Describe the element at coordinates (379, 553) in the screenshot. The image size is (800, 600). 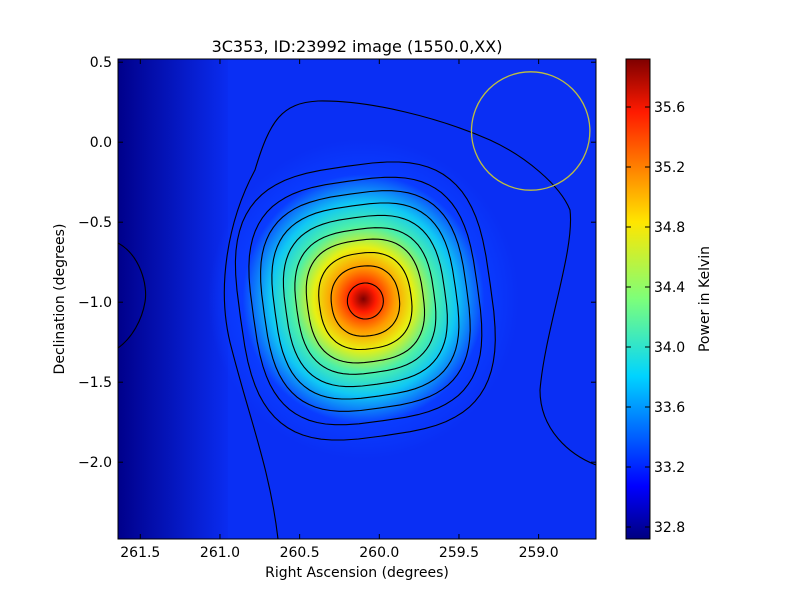
I see `x-tick-label: 260.0` at that location.